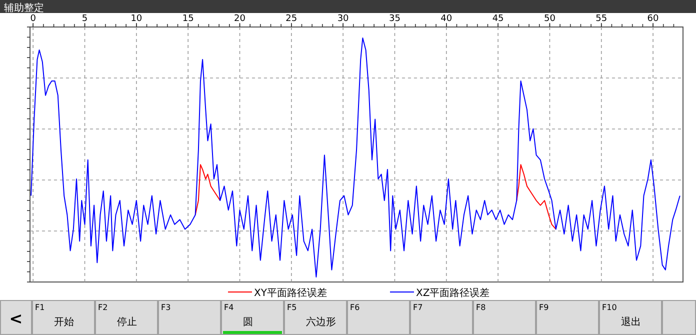 The height and width of the screenshot is (335, 696). I want to click on x-tick-label: 20, so click(240, 19).